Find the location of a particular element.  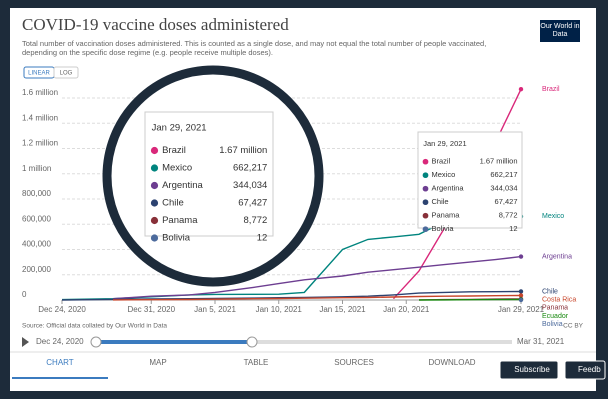

y-tick-label: 400,000 is located at coordinates (36, 244).